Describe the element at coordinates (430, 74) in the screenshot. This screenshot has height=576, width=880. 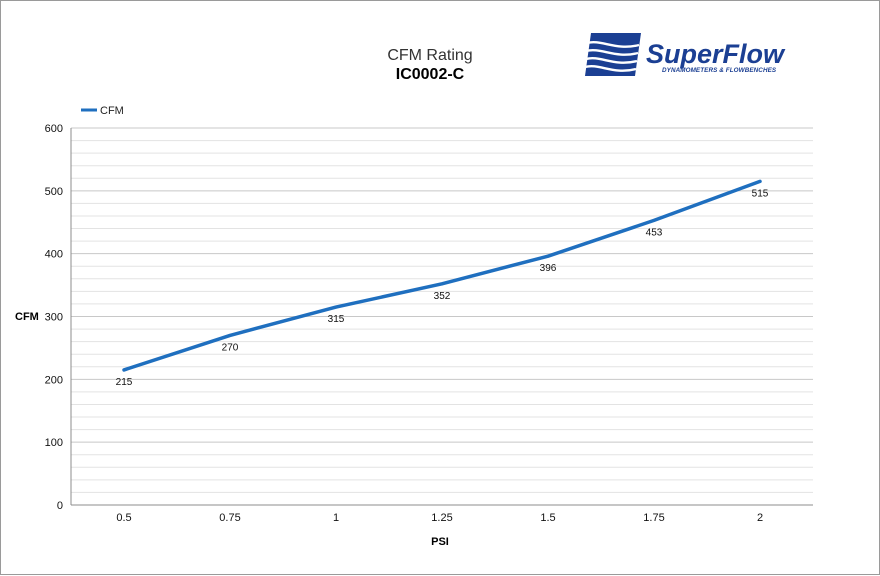
I see `chart-subtitle: IC0002-C` at that location.